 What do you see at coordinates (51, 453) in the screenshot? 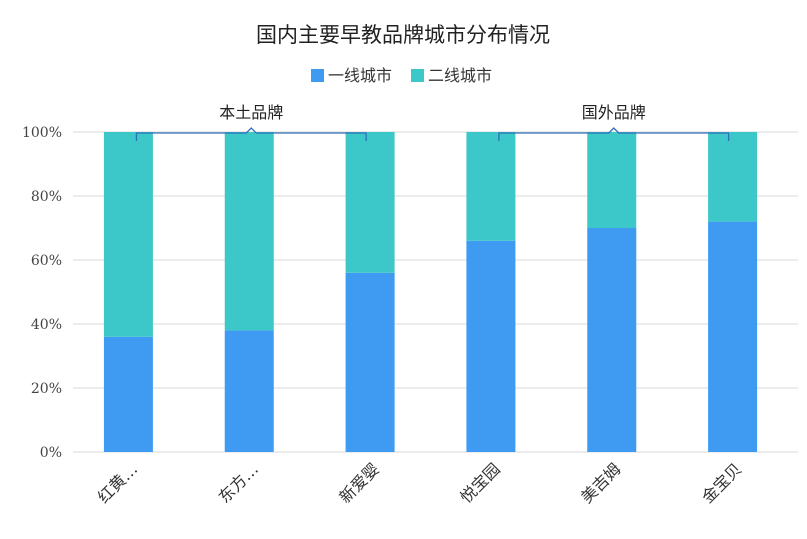
I see `y-tick-label: 0%` at bounding box center [51, 453].